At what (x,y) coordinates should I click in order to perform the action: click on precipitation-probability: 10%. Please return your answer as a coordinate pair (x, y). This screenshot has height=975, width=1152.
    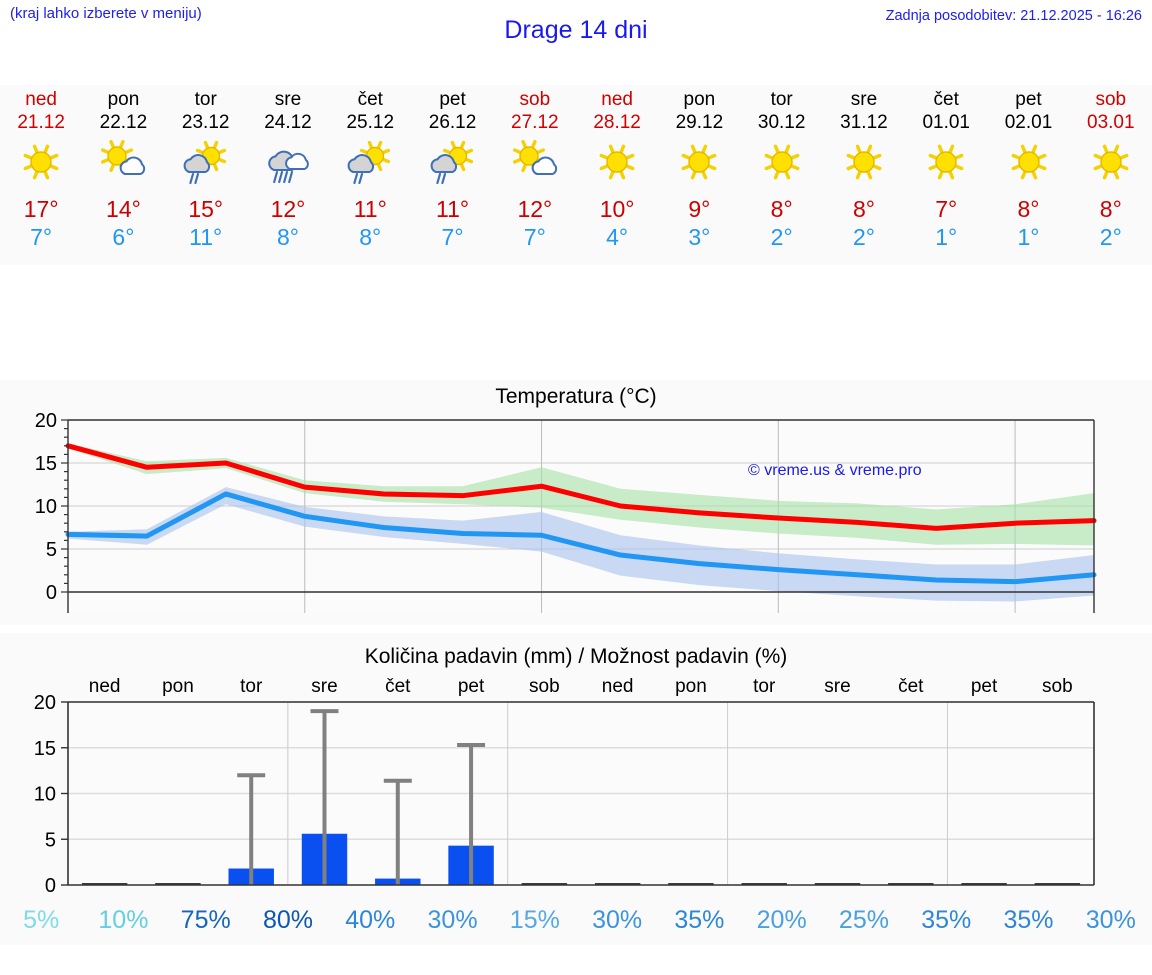
    Looking at the image, I should click on (123, 919).